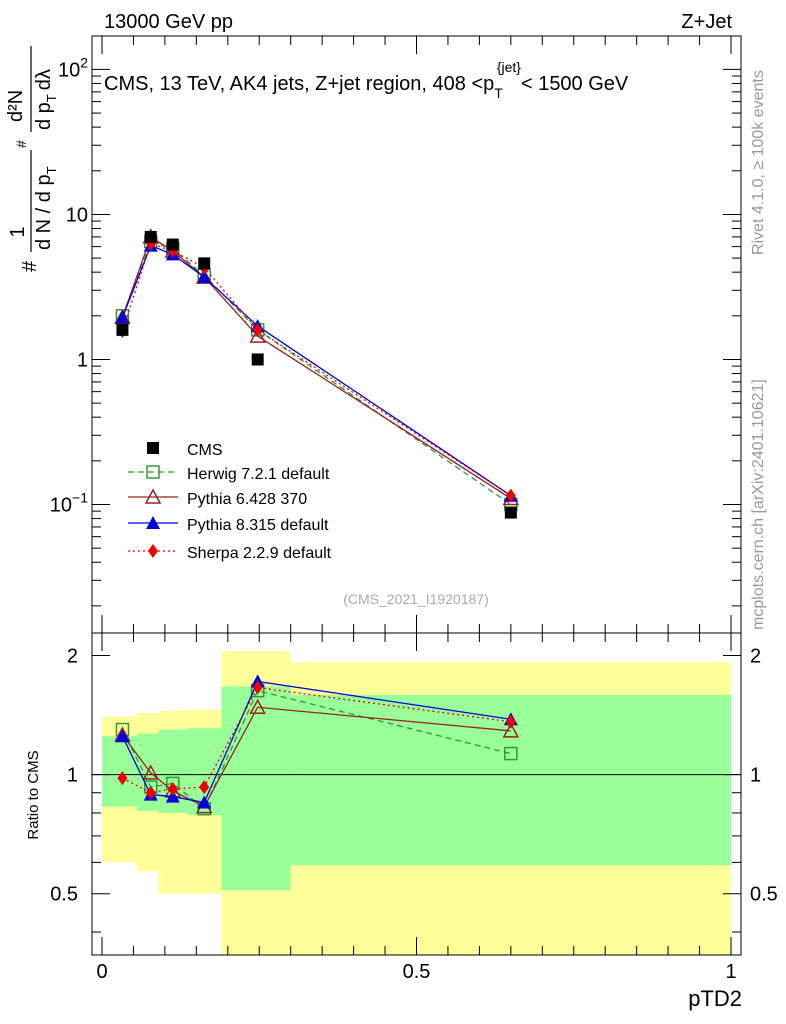 This screenshot has height=1024, width=786. Describe the element at coordinates (755, 657) in the screenshot. I see `ratio-y-tick-label-right-2: 2` at that location.